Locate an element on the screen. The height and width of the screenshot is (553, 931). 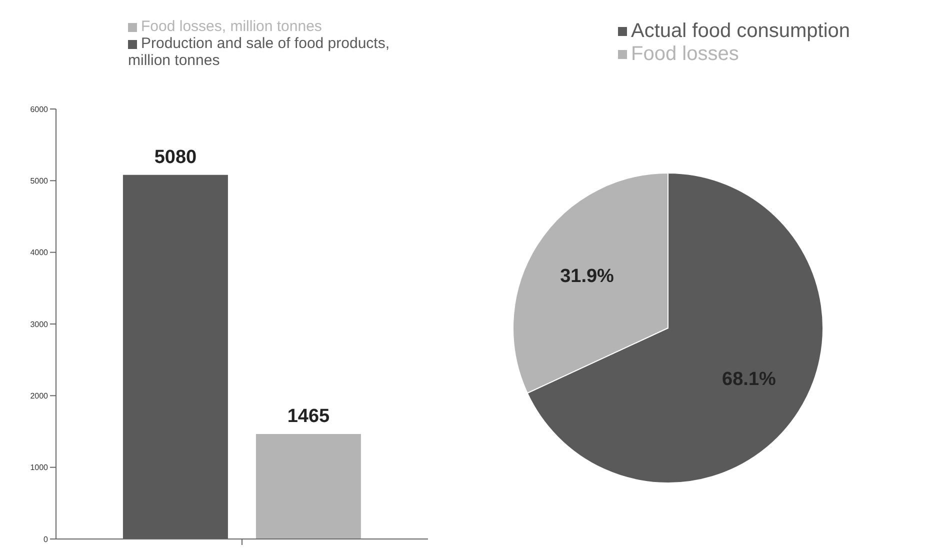
y-tick-label: 4000 is located at coordinates (39, 253).